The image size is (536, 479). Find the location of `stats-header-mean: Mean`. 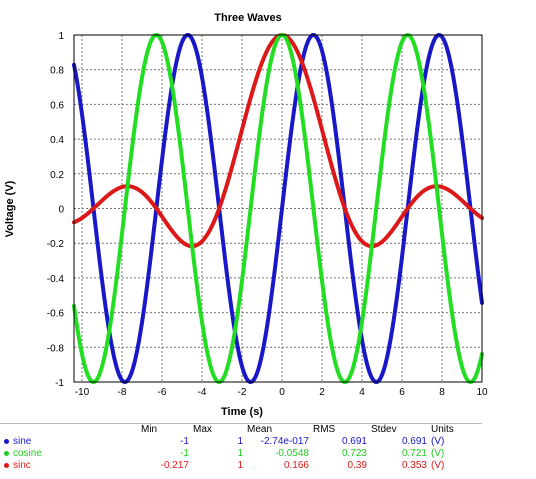

stats-header-mean: Mean is located at coordinates (260, 429).